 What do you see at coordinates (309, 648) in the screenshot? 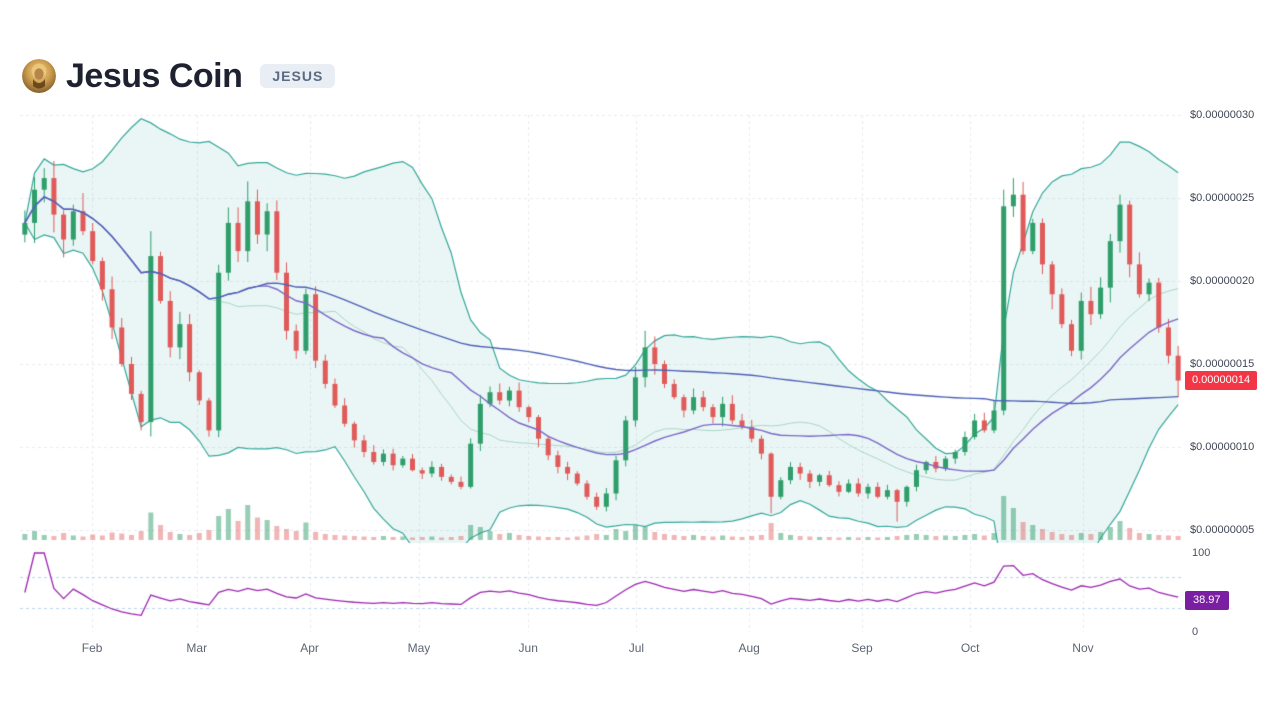
I see `time-axis-label: Apr` at bounding box center [309, 648].